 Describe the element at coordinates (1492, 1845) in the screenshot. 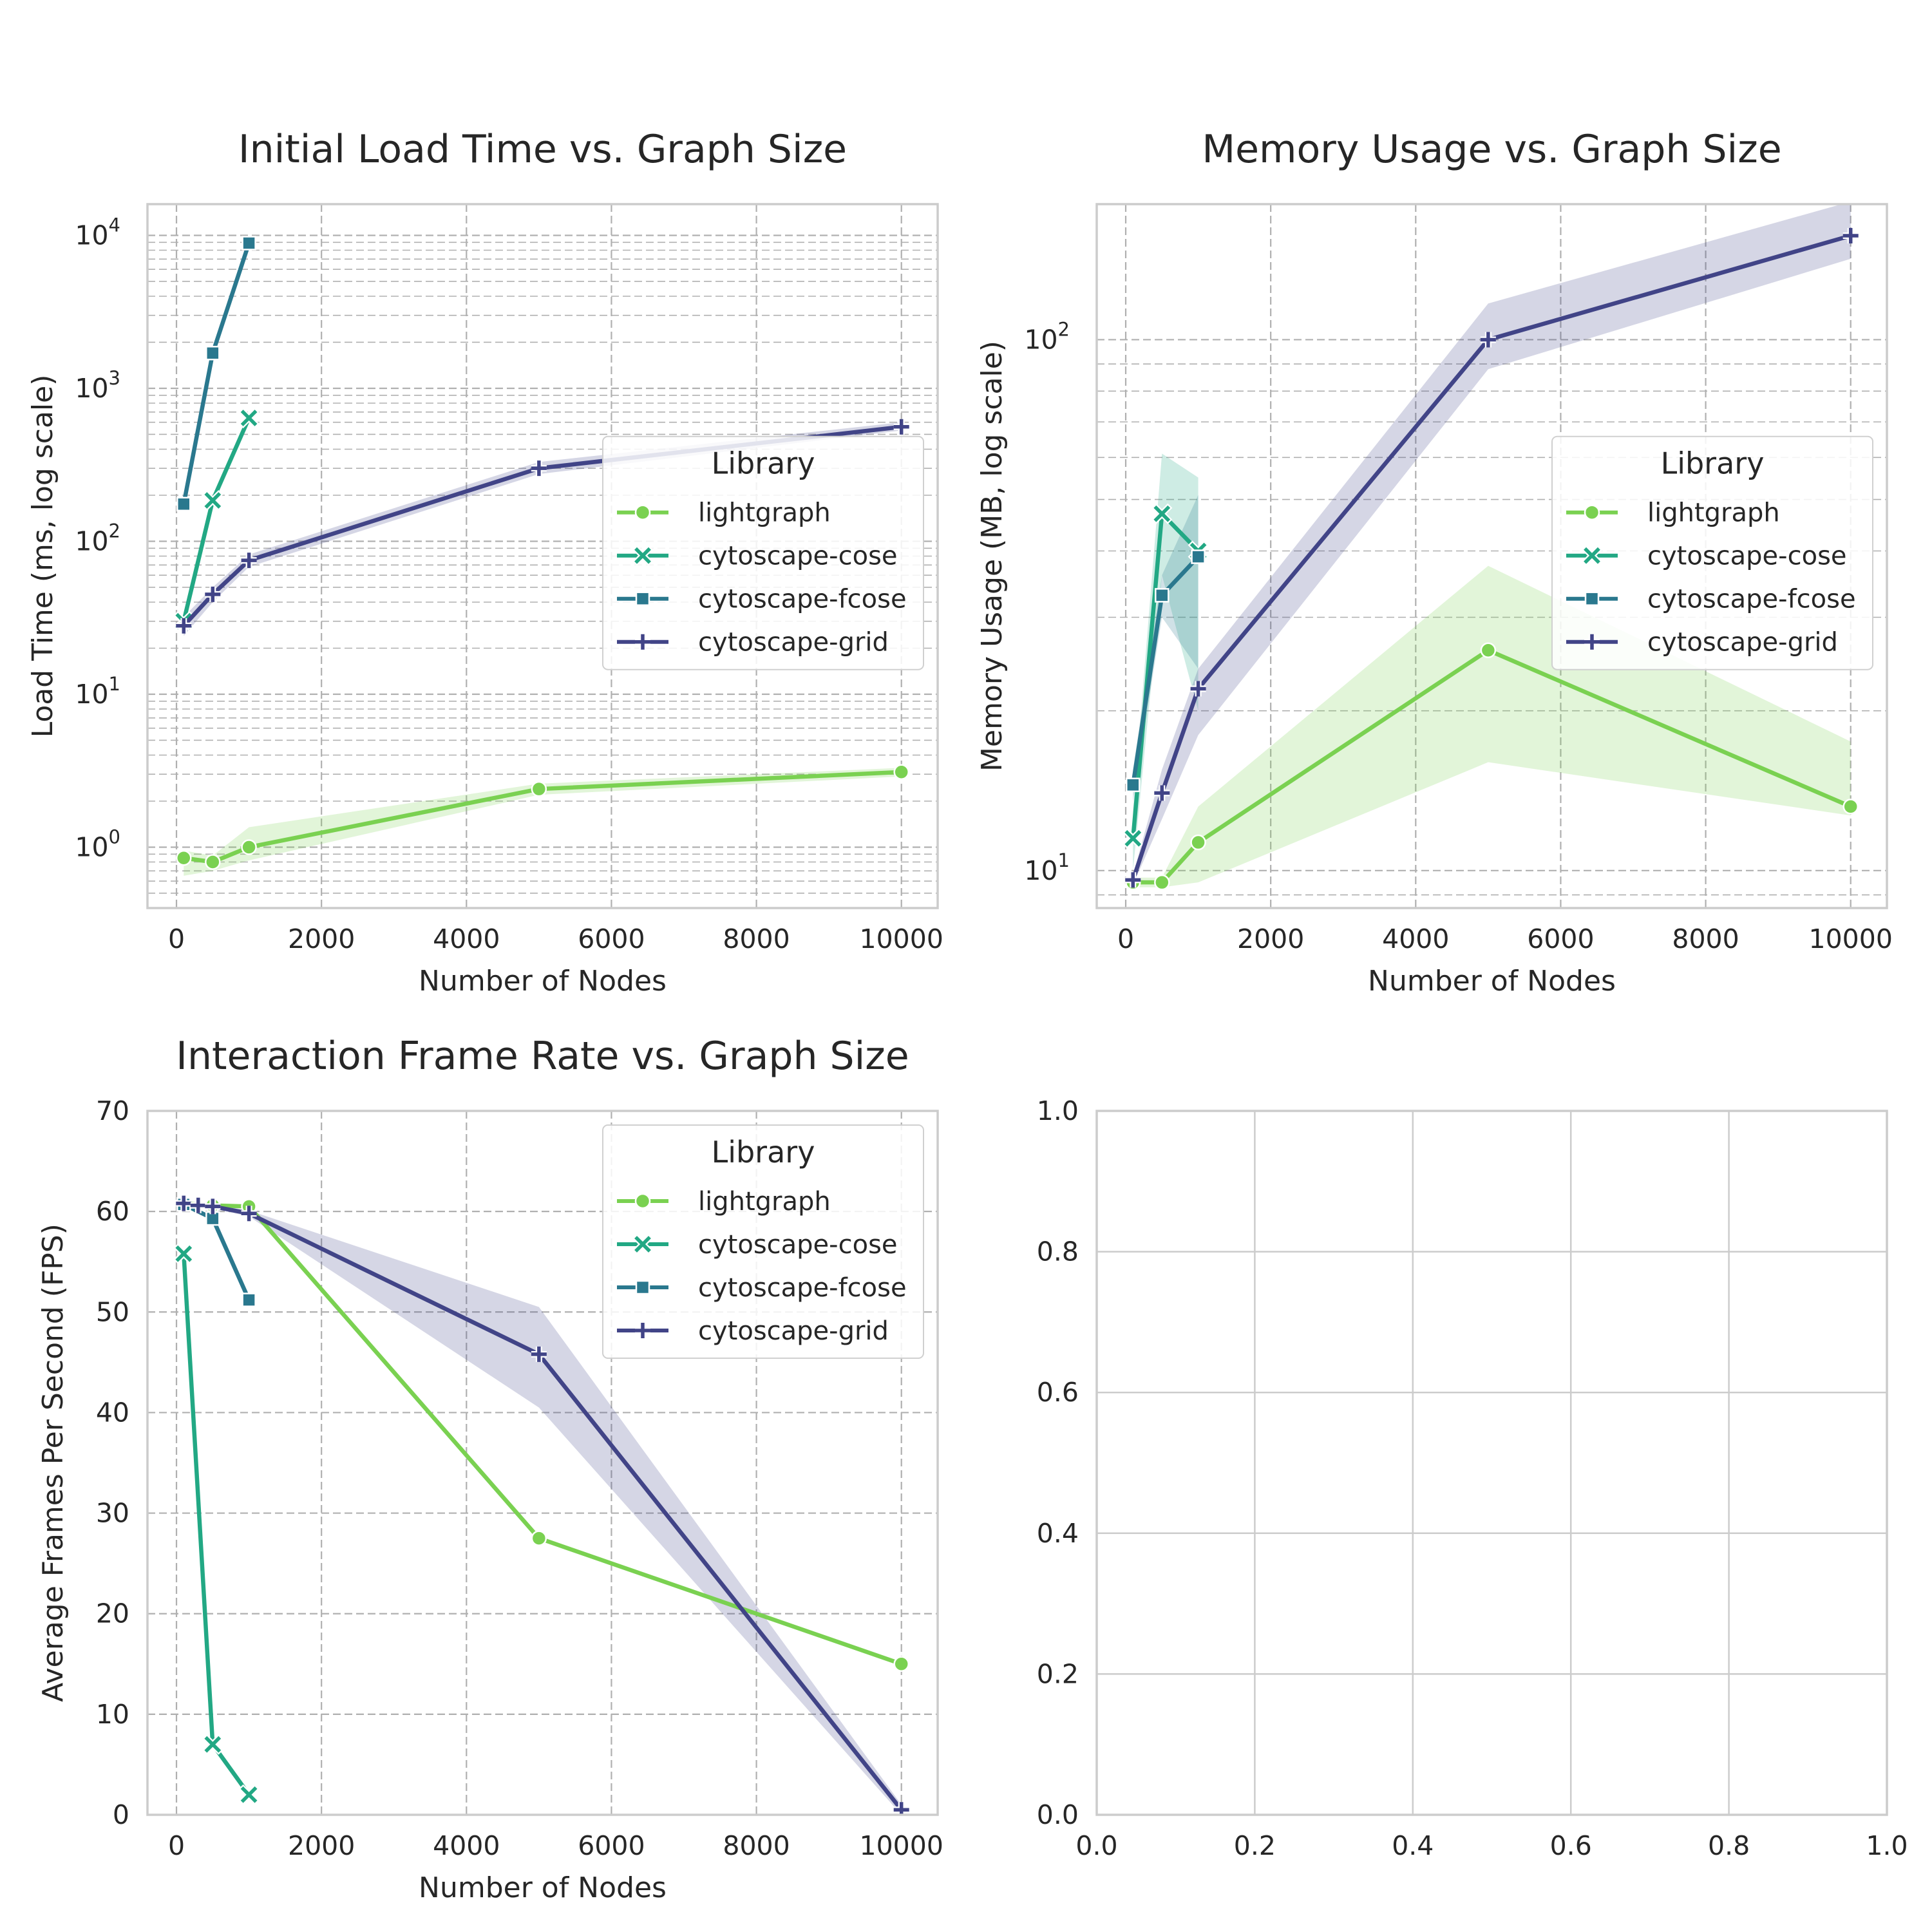

I see `x-ticks: 0.0 0.2 0.4 0.6 0.8 1.0` at that location.